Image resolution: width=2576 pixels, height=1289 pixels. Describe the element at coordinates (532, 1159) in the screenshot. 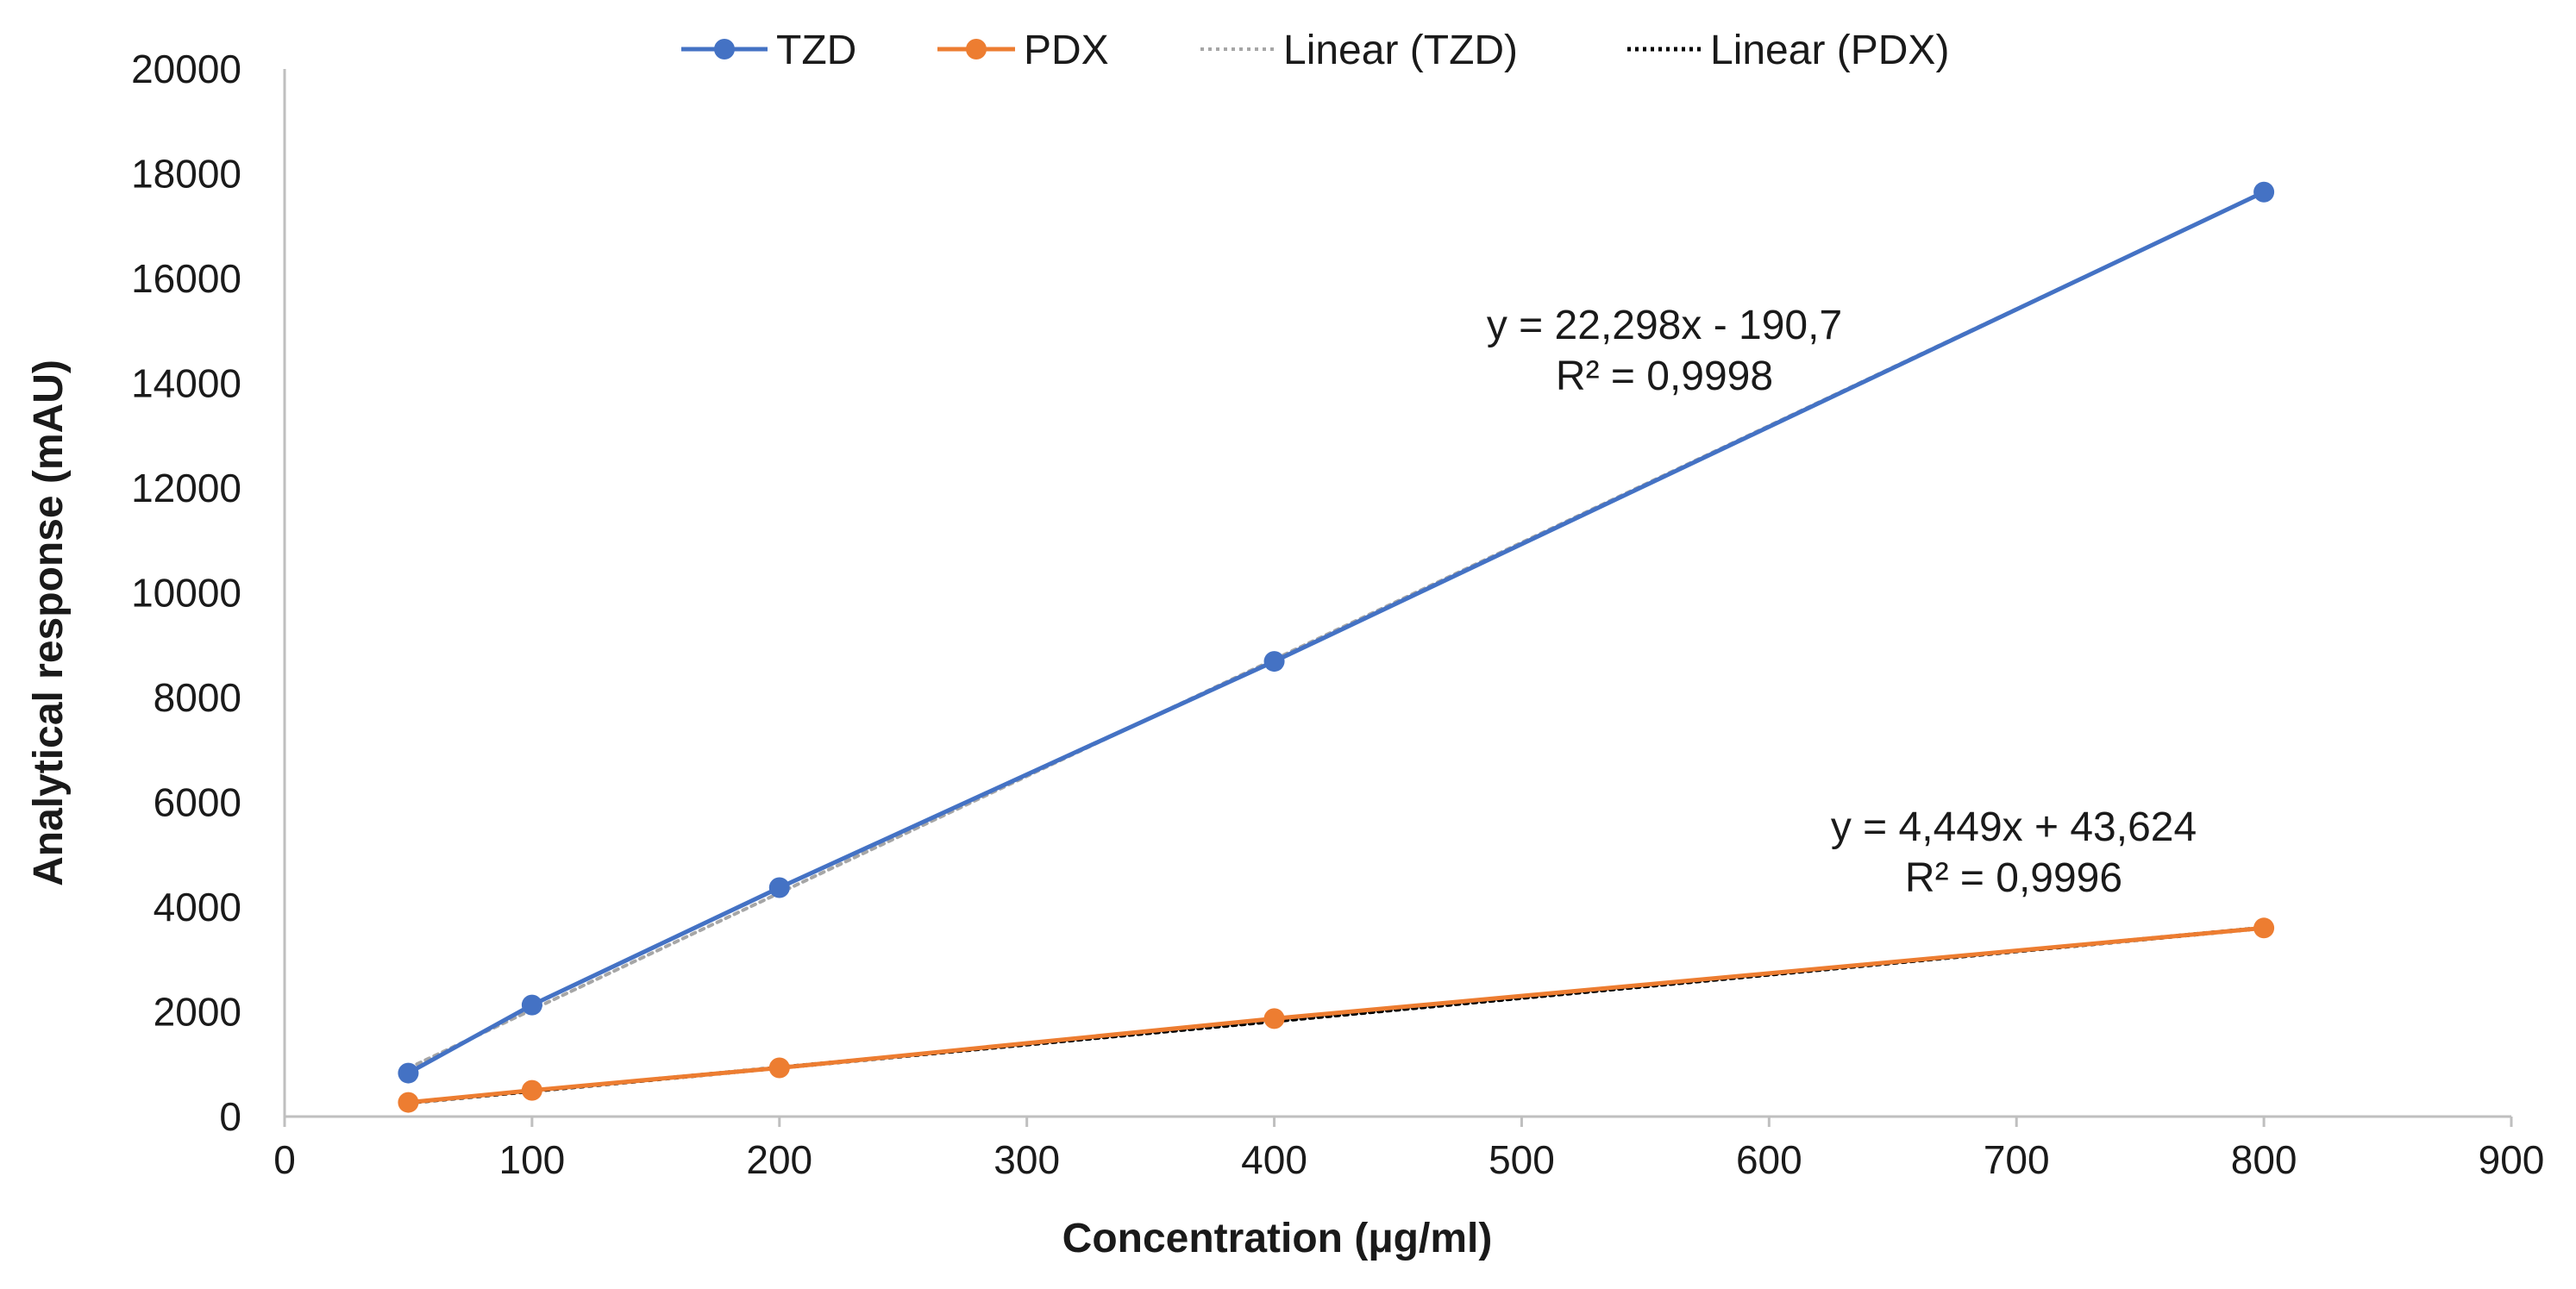

I see `x-tick-label: 100` at that location.